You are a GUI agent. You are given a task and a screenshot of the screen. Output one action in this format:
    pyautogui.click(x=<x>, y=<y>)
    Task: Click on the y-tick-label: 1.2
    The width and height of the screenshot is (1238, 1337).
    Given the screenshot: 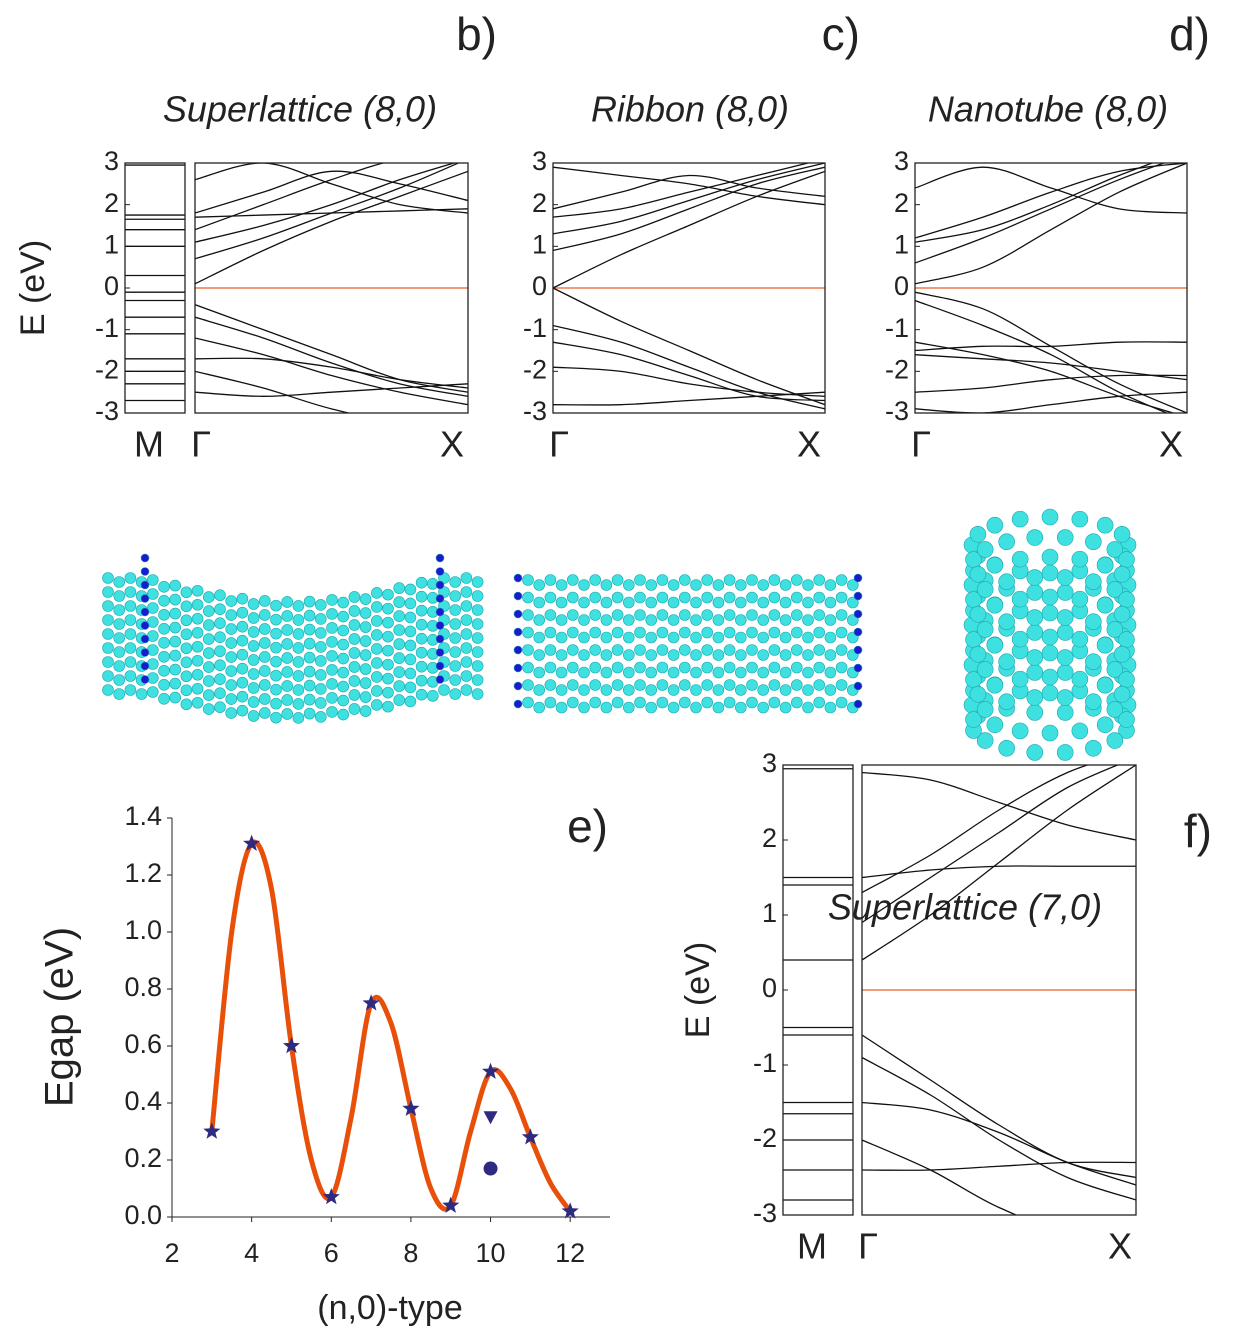 What is the action you would take?
    pyautogui.click(x=143, y=873)
    